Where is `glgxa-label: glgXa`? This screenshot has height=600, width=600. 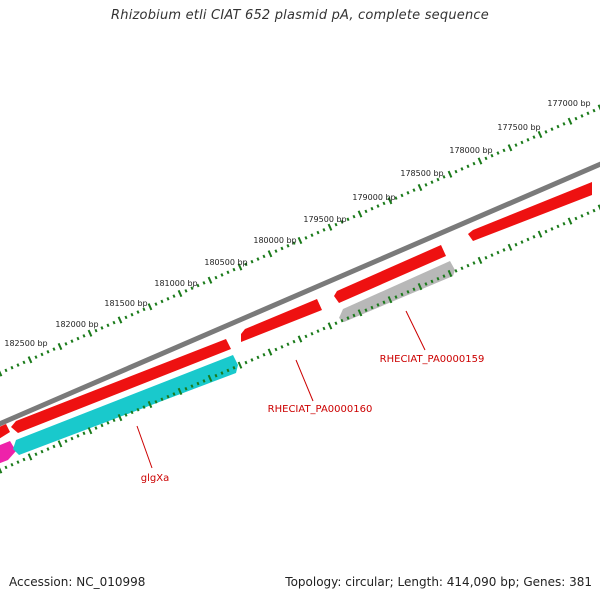 glgxa-label: glgXa is located at coordinates (155, 478).